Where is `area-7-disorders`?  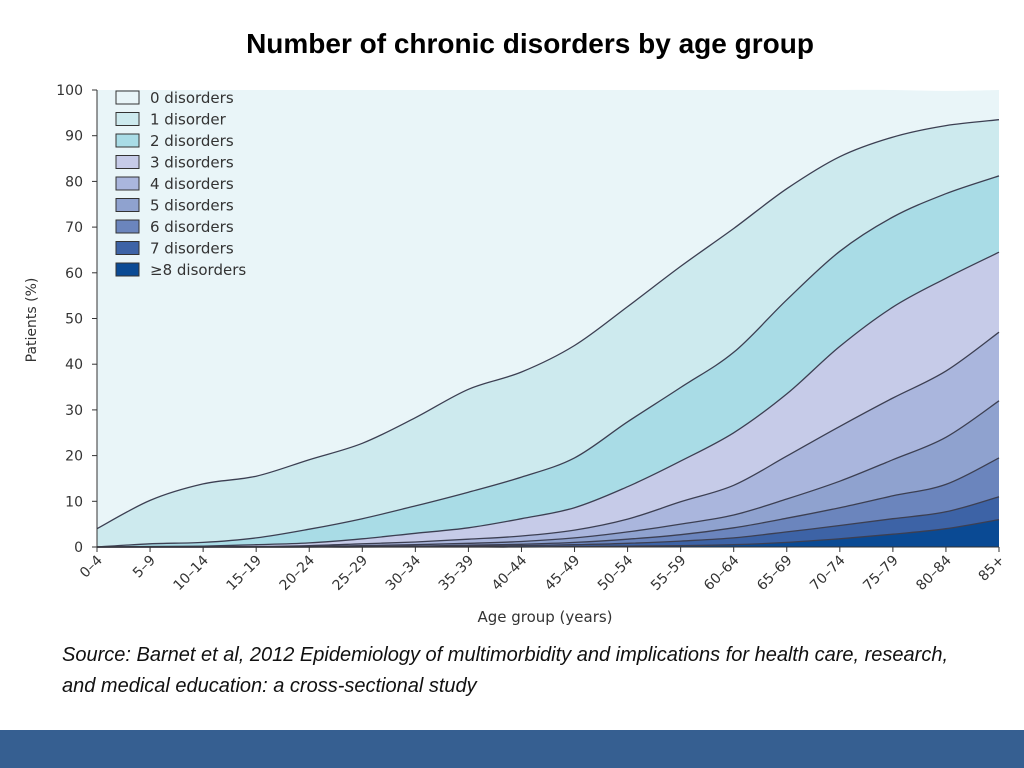 area-7-disorders is located at coordinates (548, 522).